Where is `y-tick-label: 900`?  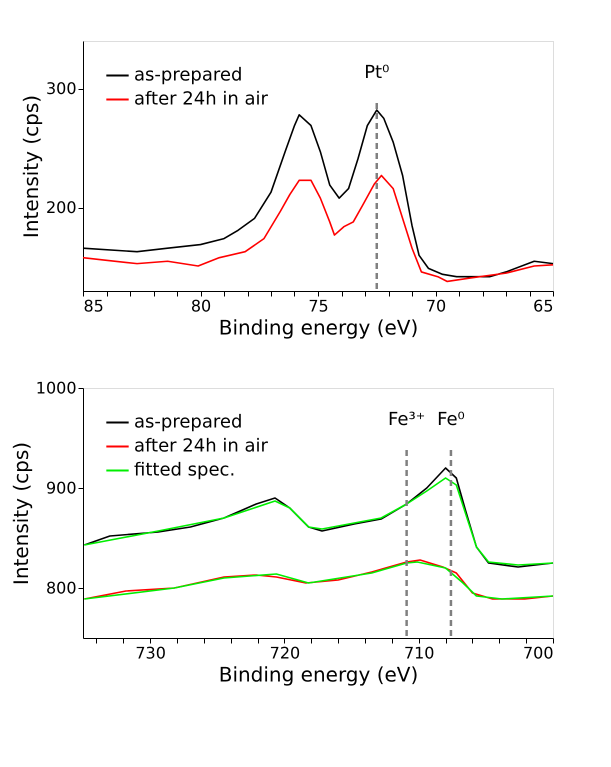
y-tick-label: 900 is located at coordinates (61, 488).